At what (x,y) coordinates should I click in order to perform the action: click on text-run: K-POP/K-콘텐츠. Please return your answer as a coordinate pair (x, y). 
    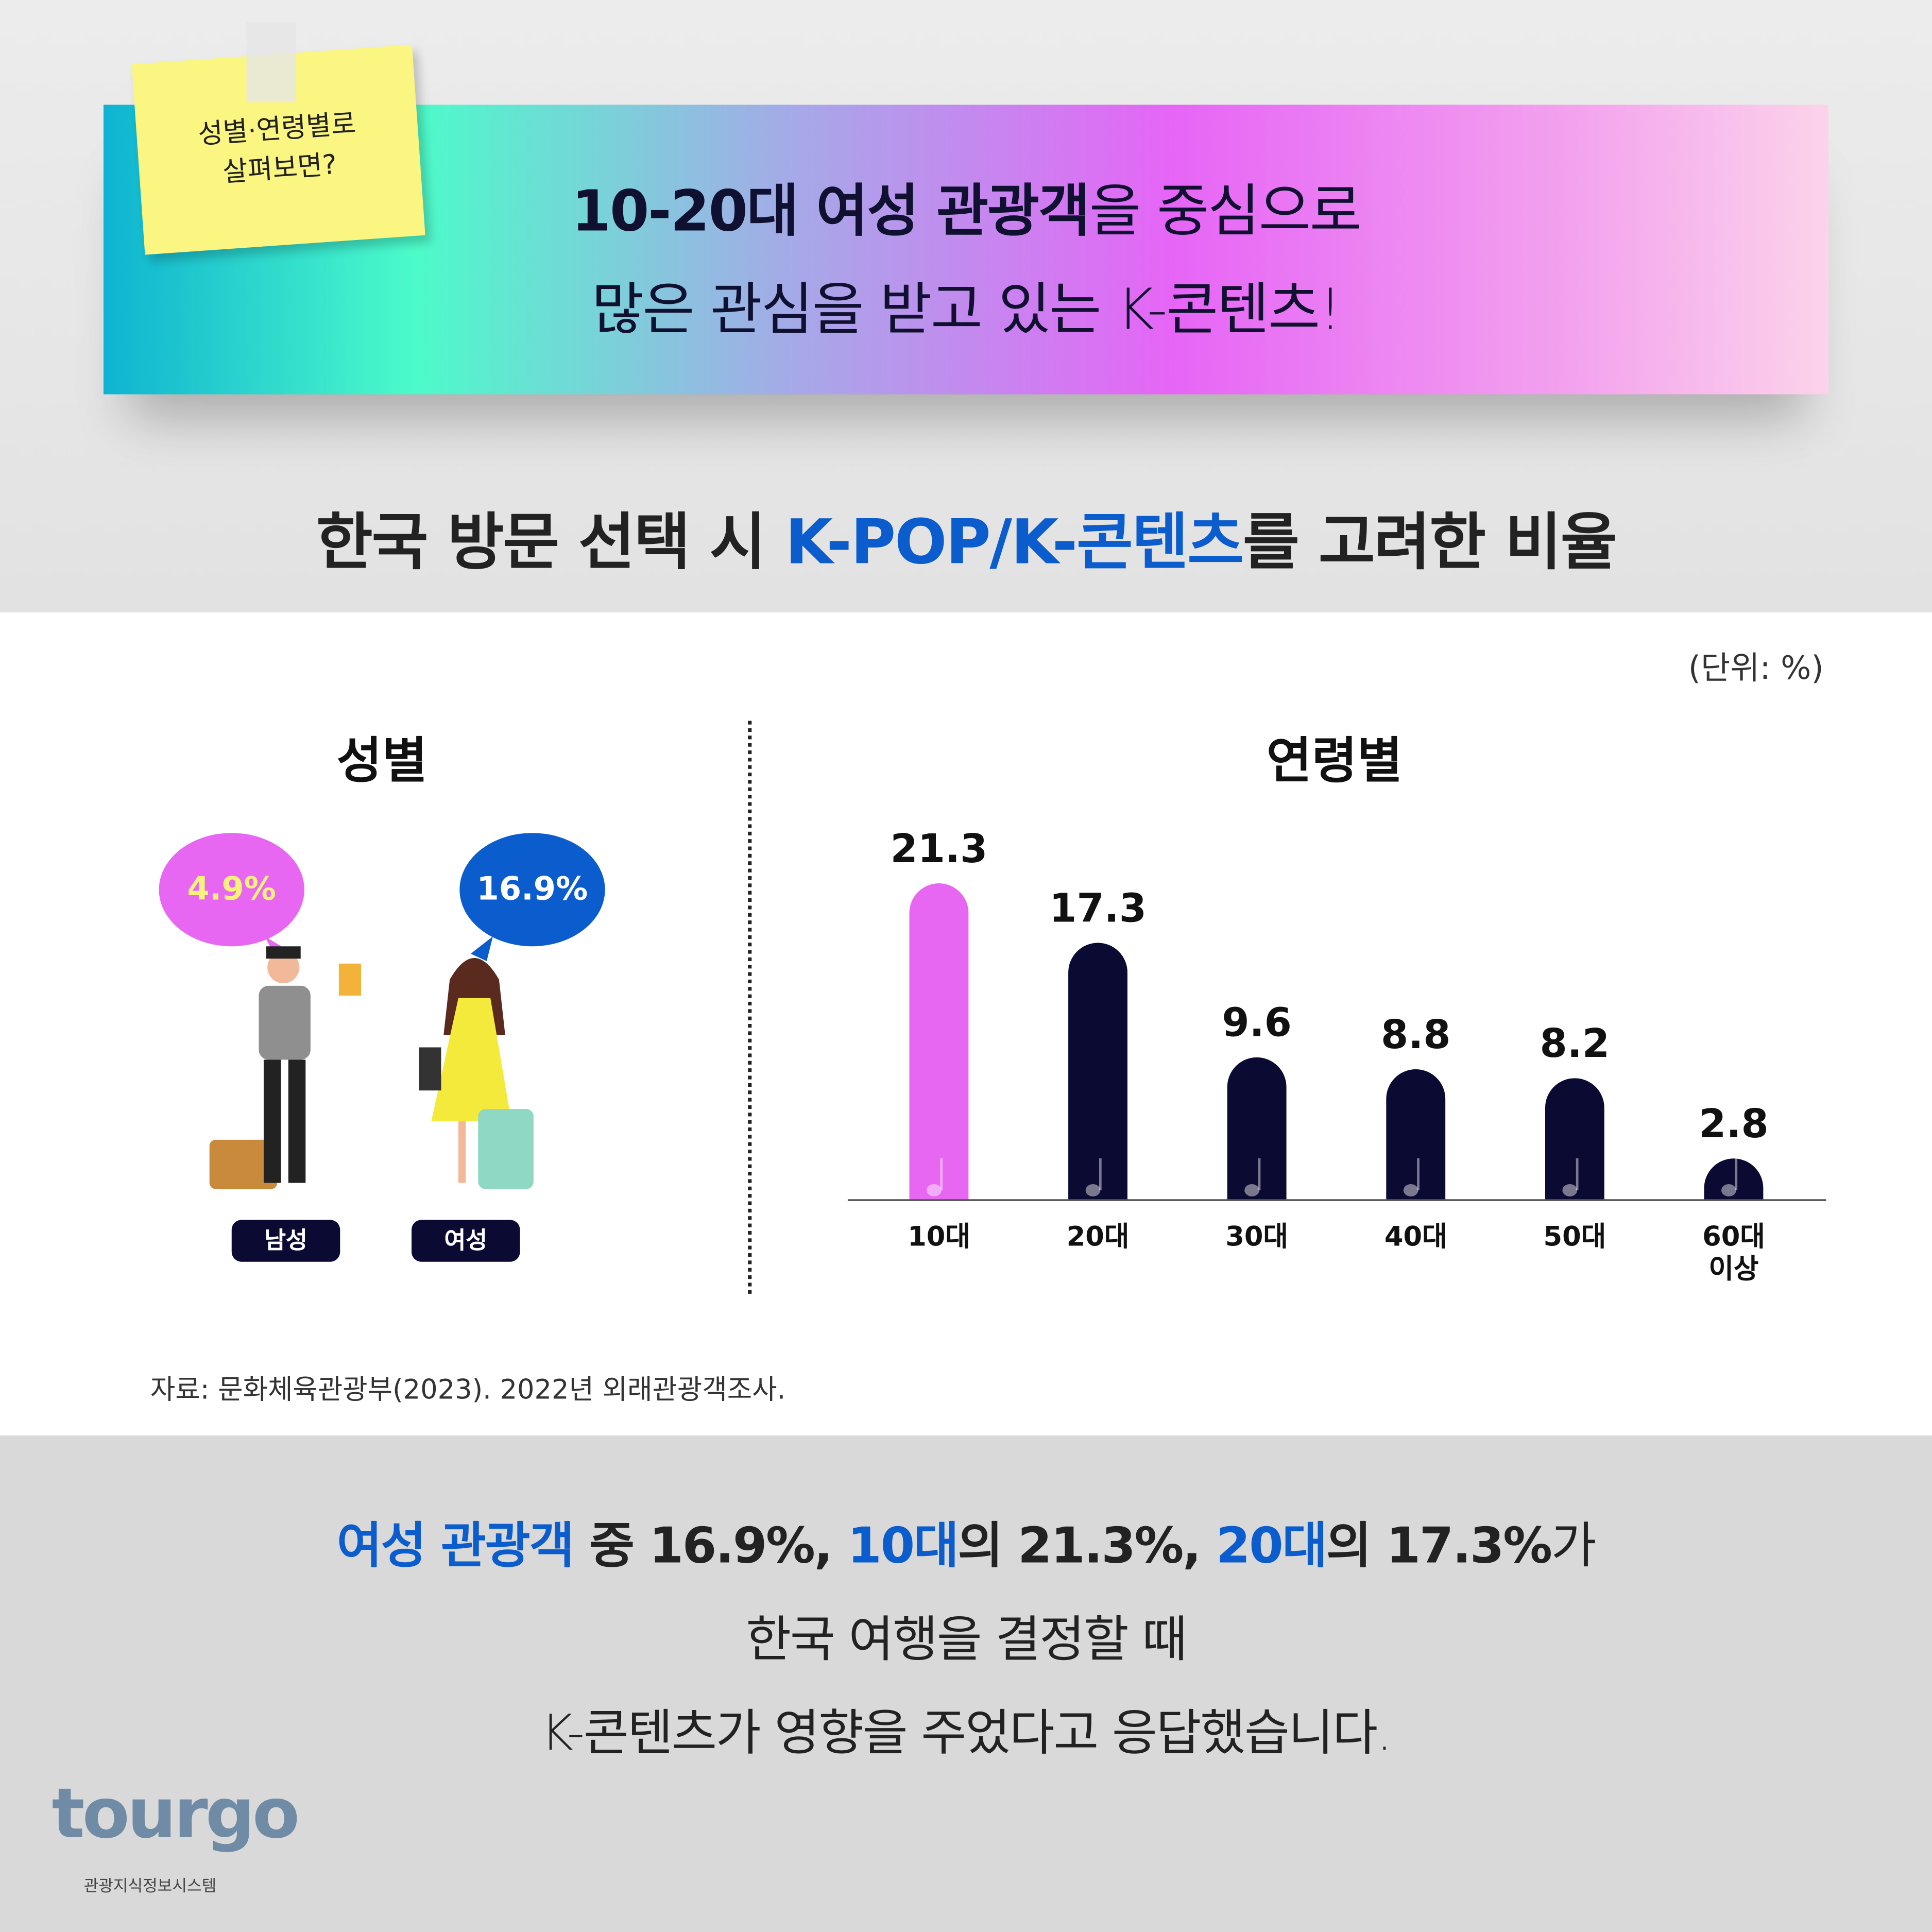
    Looking at the image, I should click on (1014, 542).